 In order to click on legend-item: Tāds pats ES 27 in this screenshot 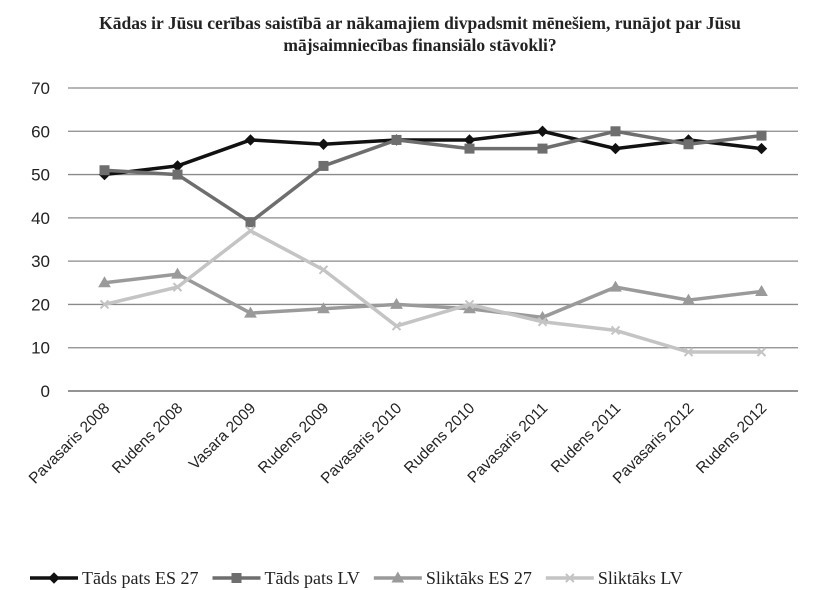, I will do `click(114, 578)`.